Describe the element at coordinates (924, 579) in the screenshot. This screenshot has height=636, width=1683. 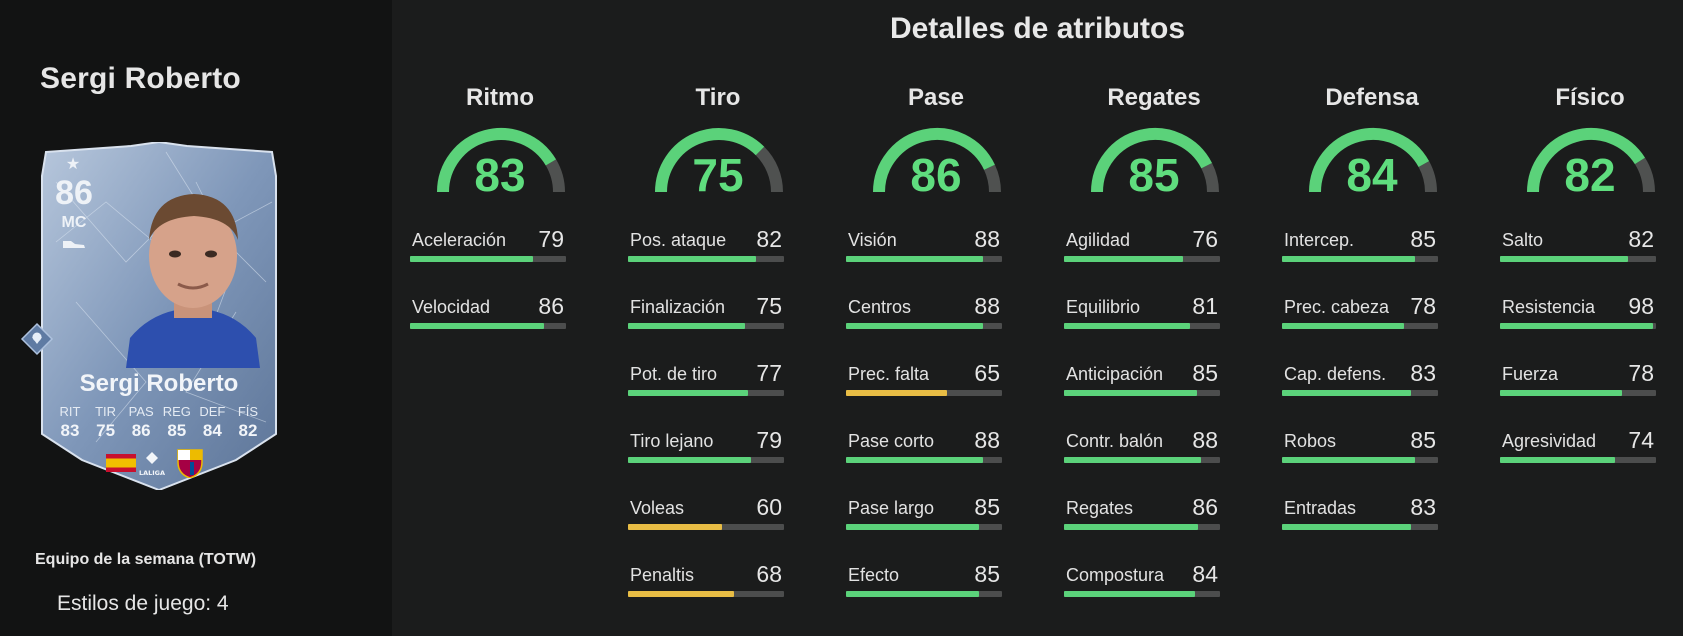
I see `attribute-row: Efecto 85` at that location.